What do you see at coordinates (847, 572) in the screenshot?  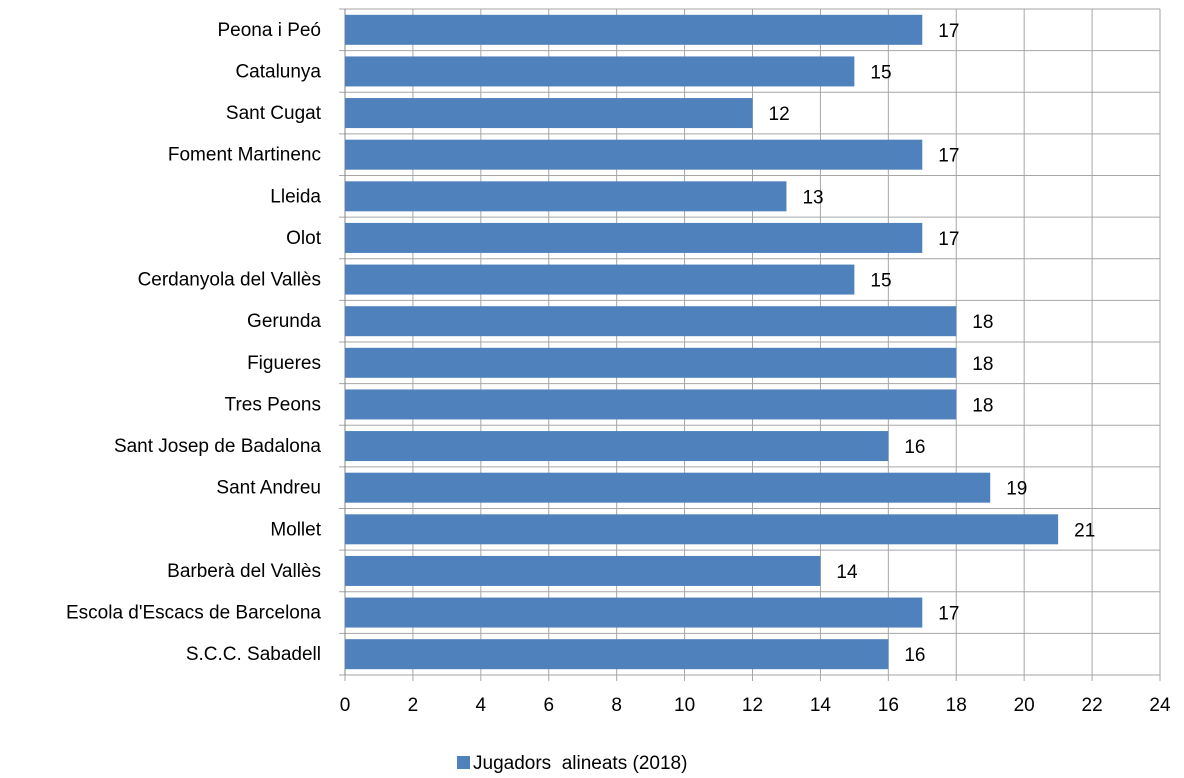 I see `value-label: 14` at bounding box center [847, 572].